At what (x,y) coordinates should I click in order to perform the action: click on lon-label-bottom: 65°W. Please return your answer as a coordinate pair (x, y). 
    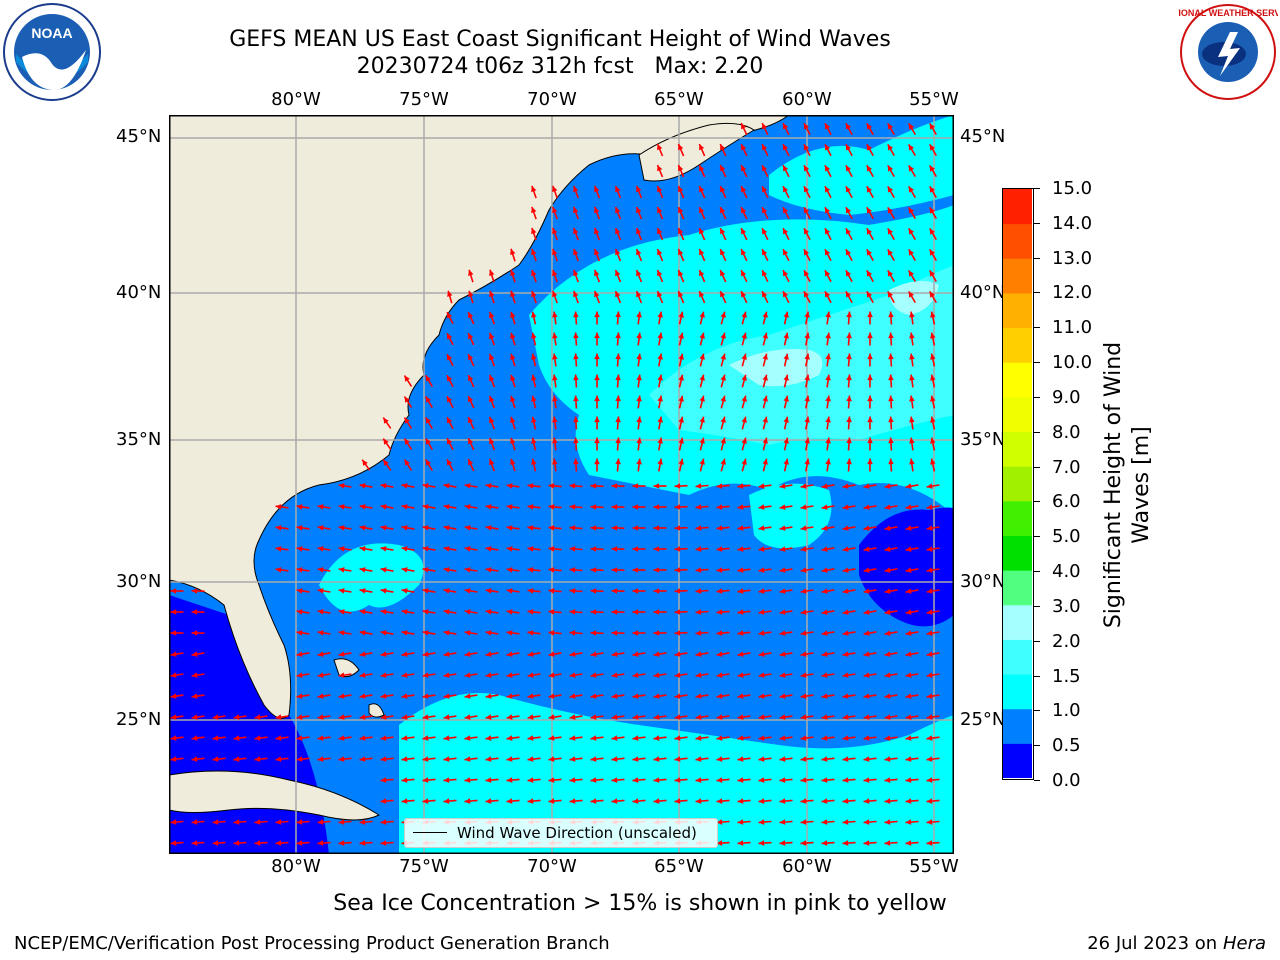
    Looking at the image, I should click on (679, 866).